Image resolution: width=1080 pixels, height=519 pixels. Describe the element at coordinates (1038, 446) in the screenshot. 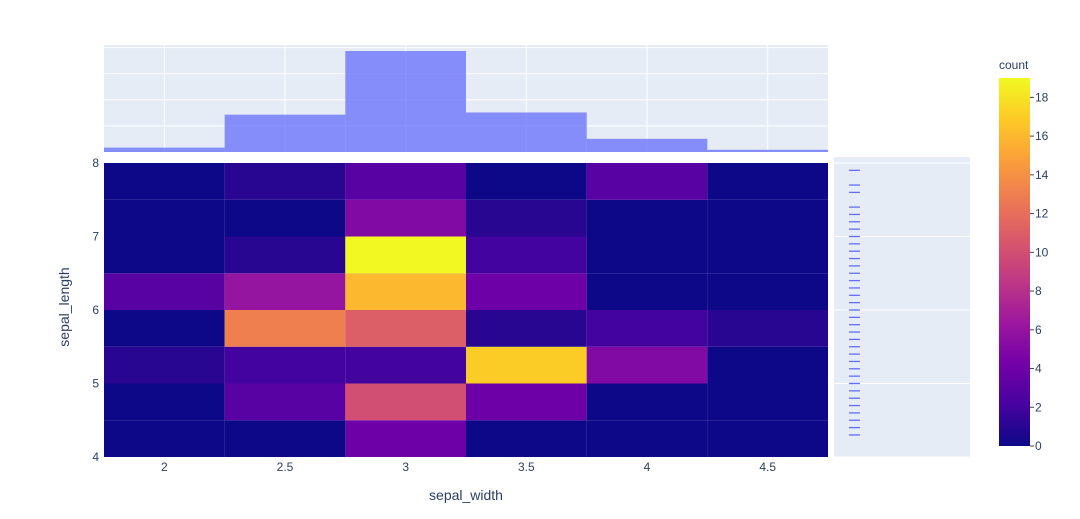

I see `colorbar-tick-label: 0` at that location.